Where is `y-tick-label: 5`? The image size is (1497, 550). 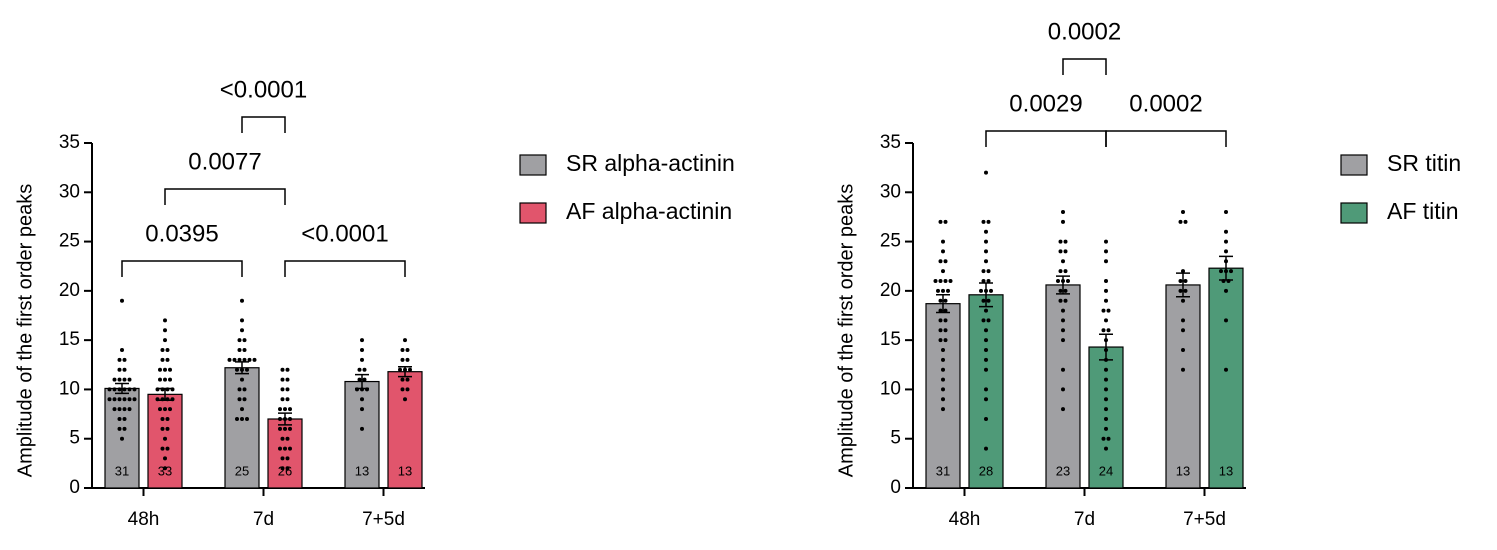 y-tick-label: 5 is located at coordinates (895, 438).